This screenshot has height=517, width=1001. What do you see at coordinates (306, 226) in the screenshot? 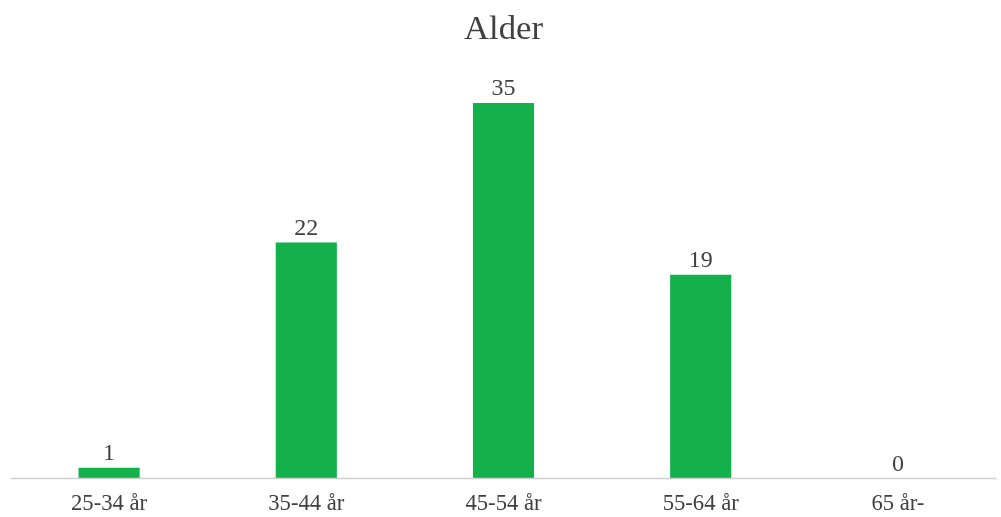
I see `data-label: 22` at bounding box center [306, 226].